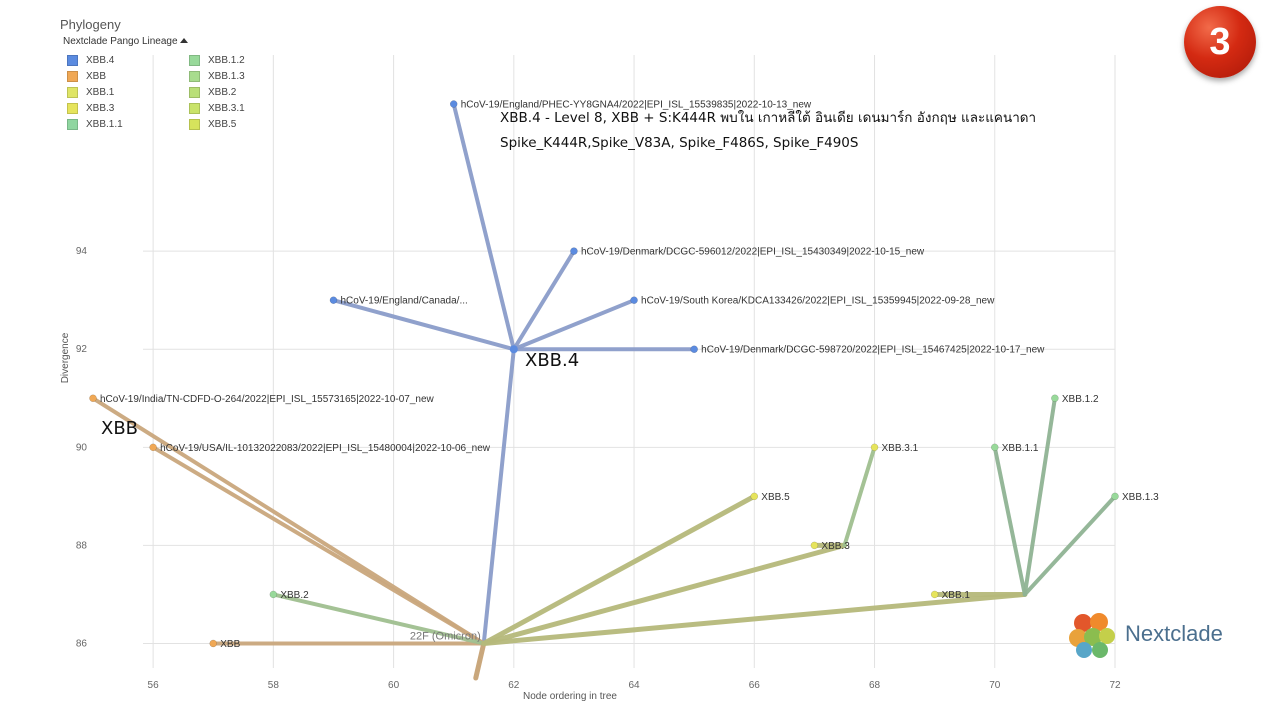  I want to click on legend-label: XBB.3.1, so click(226, 108).